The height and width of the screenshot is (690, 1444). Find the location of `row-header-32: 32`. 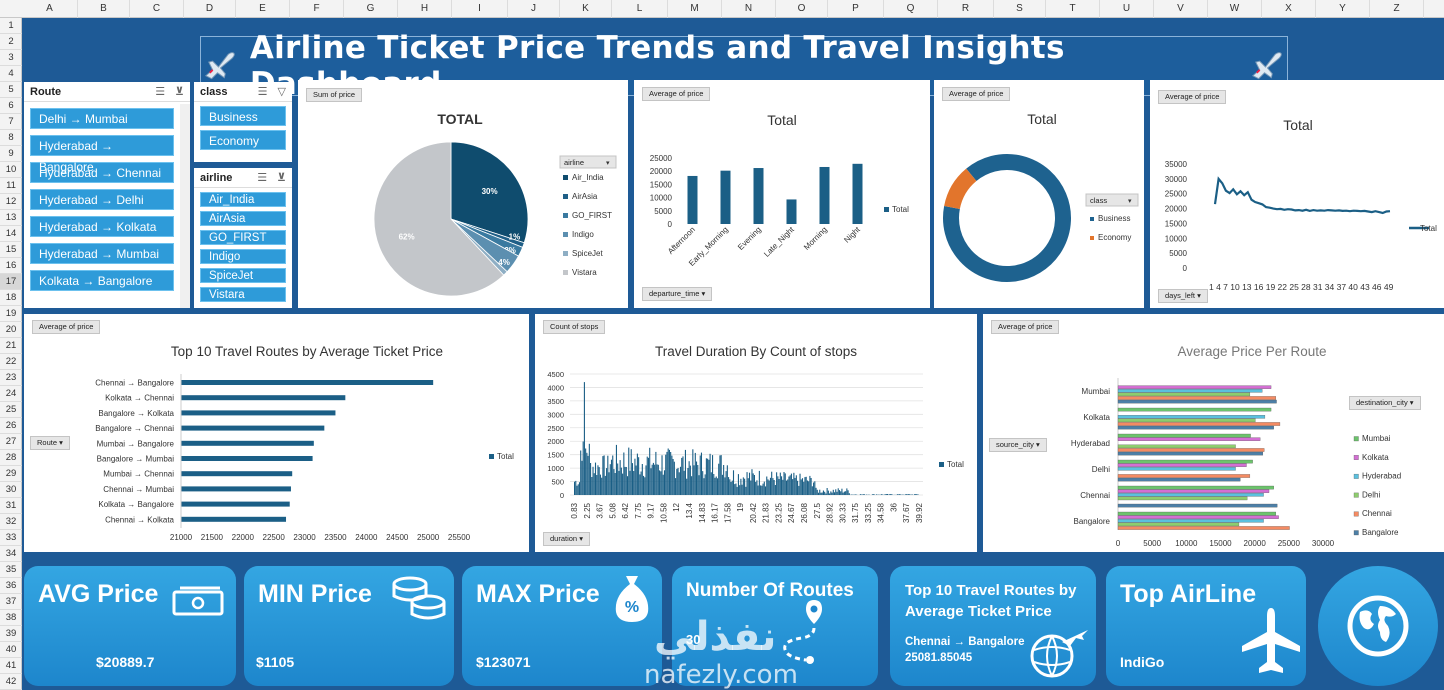

row-header-32: 32 is located at coordinates (11, 522).